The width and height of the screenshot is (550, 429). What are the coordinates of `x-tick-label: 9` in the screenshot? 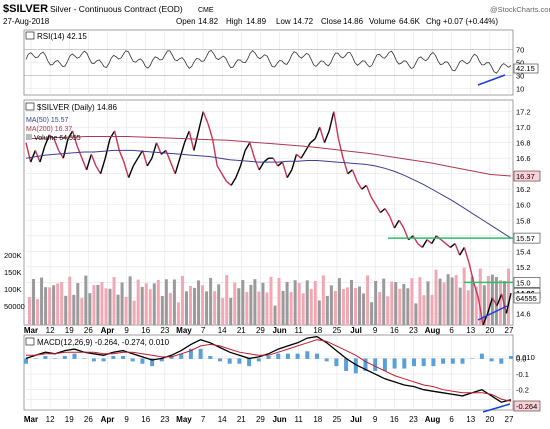 It's located at (126, 330).